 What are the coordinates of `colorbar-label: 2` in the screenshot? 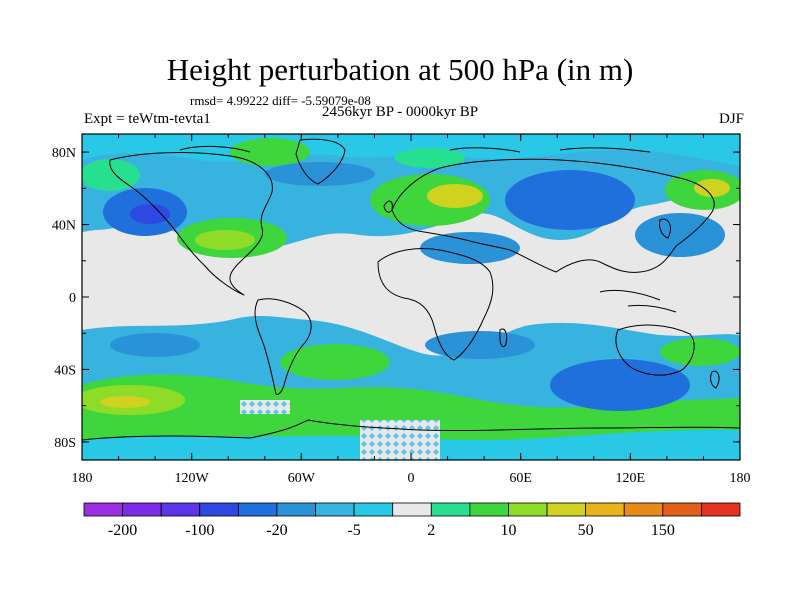 It's located at (431, 530).